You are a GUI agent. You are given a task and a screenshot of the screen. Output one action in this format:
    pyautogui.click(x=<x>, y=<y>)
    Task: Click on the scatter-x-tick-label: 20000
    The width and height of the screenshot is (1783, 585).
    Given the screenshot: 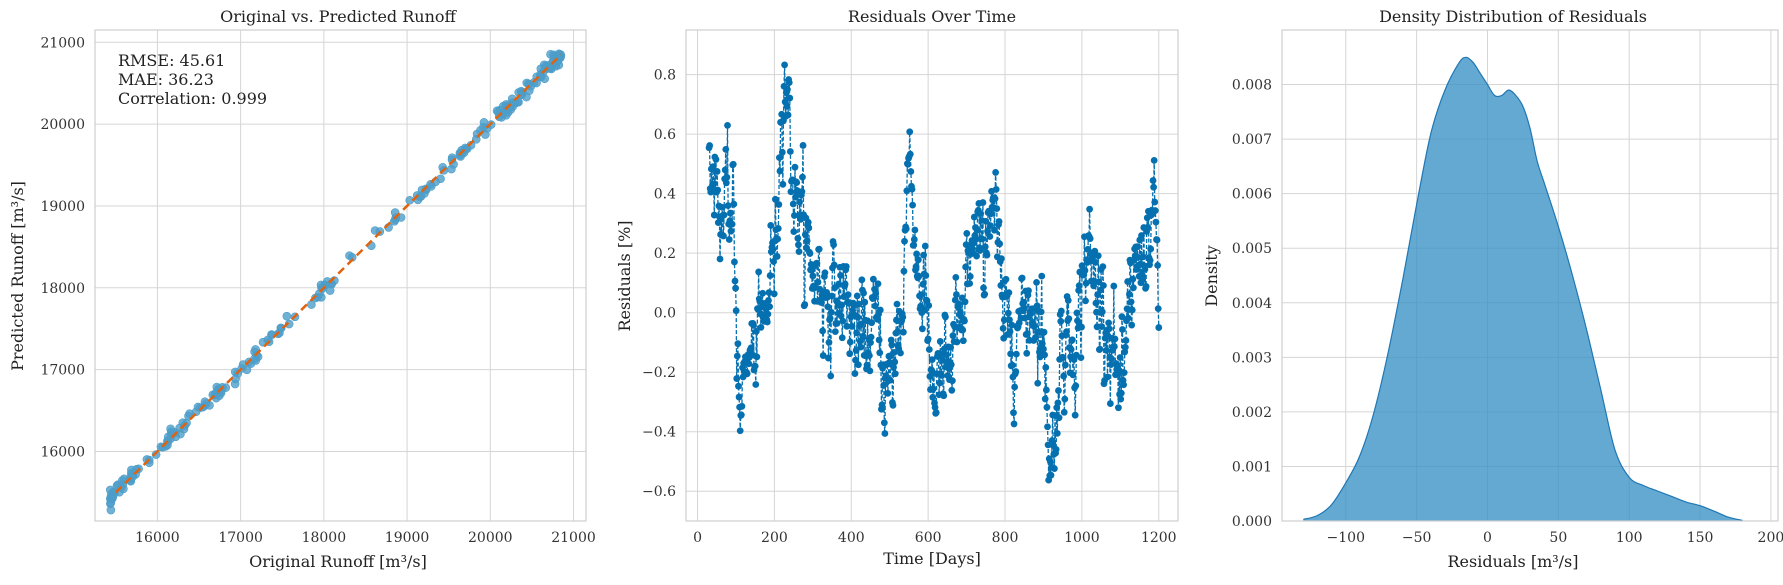 What is the action you would take?
    pyautogui.click(x=490, y=538)
    